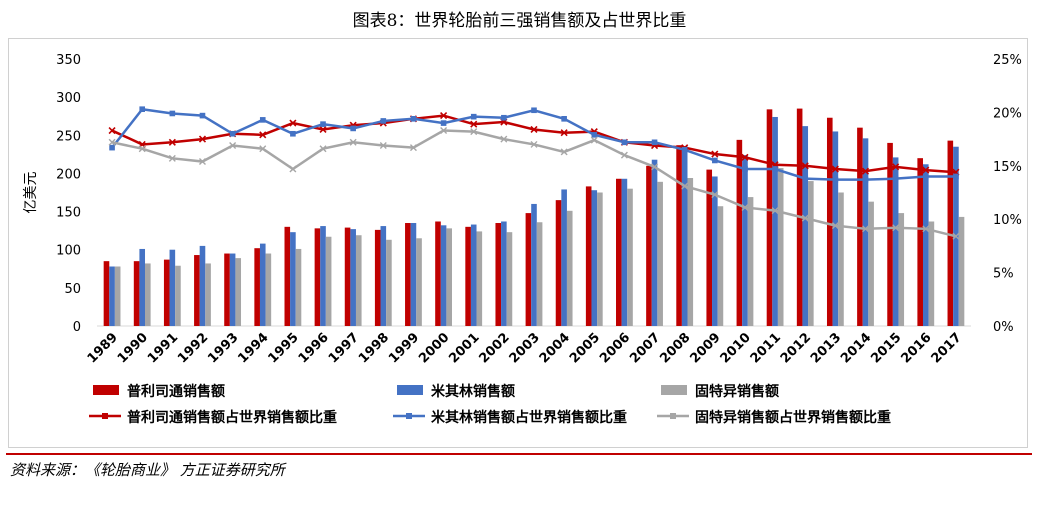 The height and width of the screenshot is (514, 1039). What do you see at coordinates (112, 147) in the screenshot?
I see `line-point-1-1989` at bounding box center [112, 147].